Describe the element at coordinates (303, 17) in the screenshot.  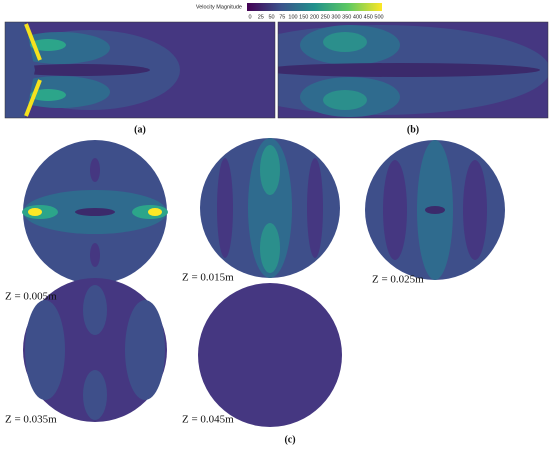
I see `colorbar-tick-label: 150` at that location.